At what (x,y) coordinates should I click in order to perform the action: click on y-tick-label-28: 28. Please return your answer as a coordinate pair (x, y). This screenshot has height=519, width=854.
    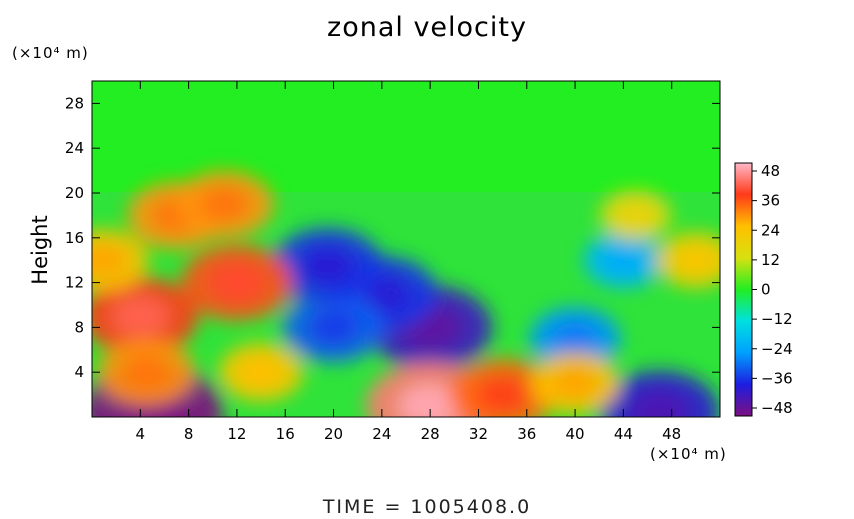
    Looking at the image, I should click on (74, 103).